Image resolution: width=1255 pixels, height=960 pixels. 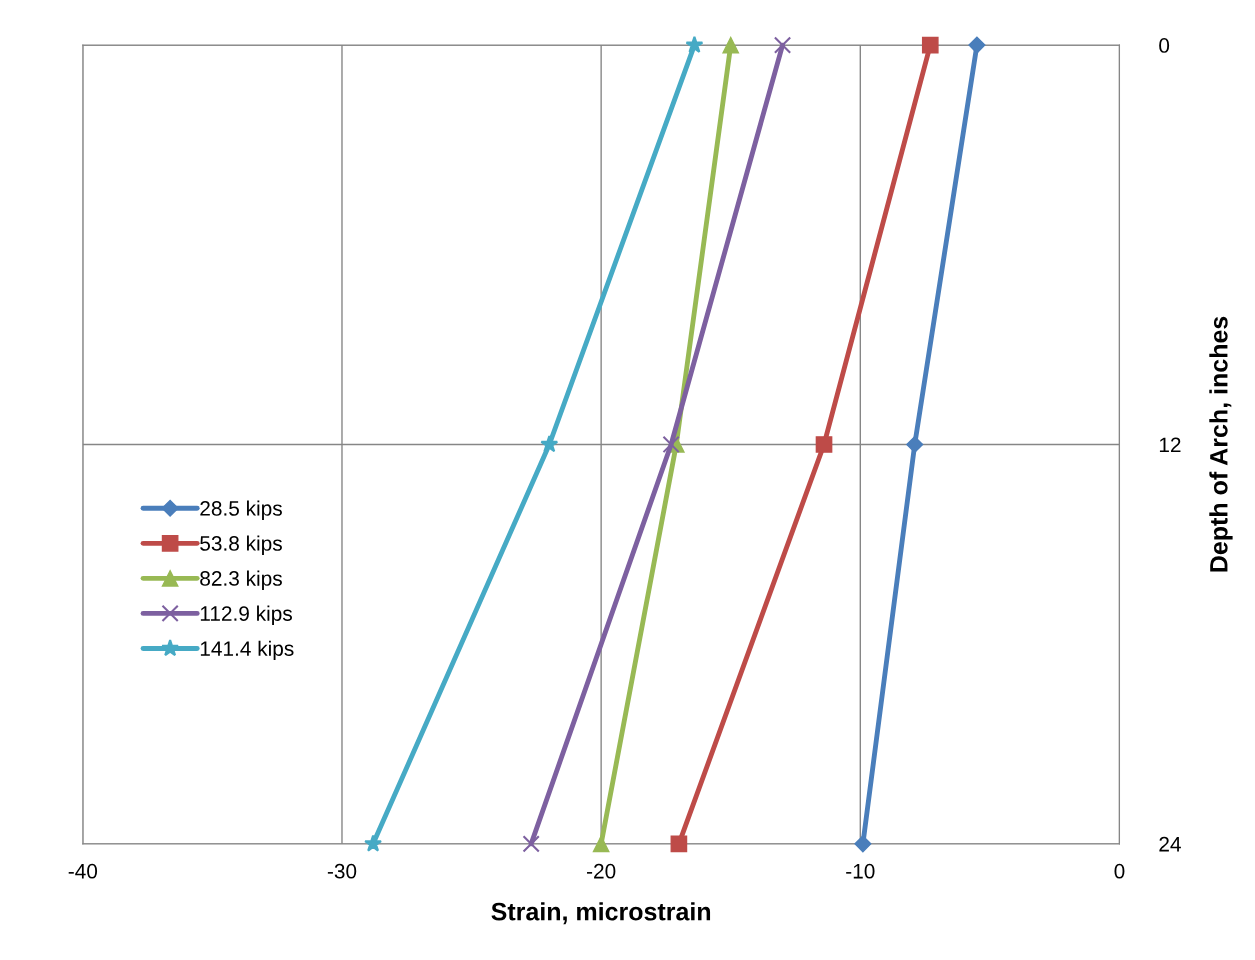 What do you see at coordinates (601, 913) in the screenshot?
I see `x-axis-title: Strain, microstrain` at bounding box center [601, 913].